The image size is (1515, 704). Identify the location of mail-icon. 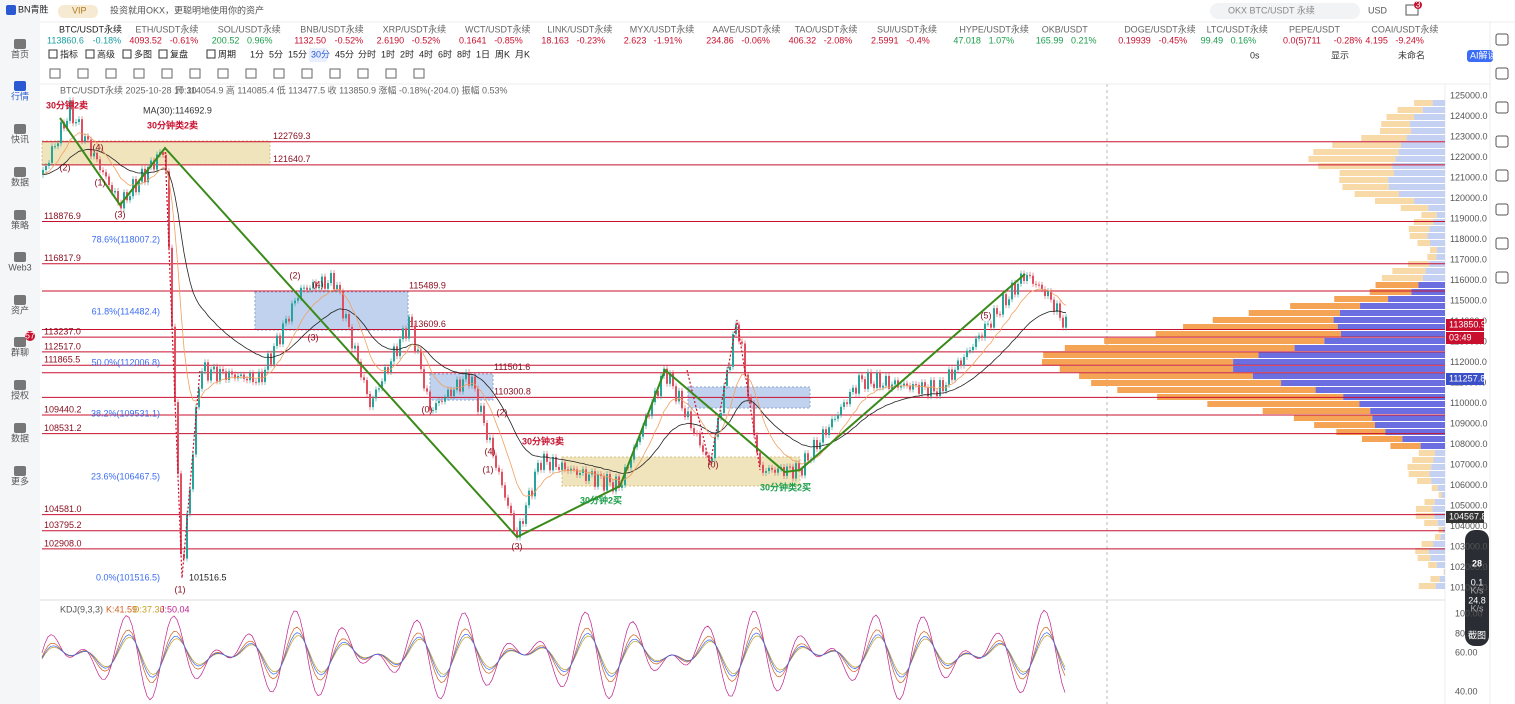
(1412, 10).